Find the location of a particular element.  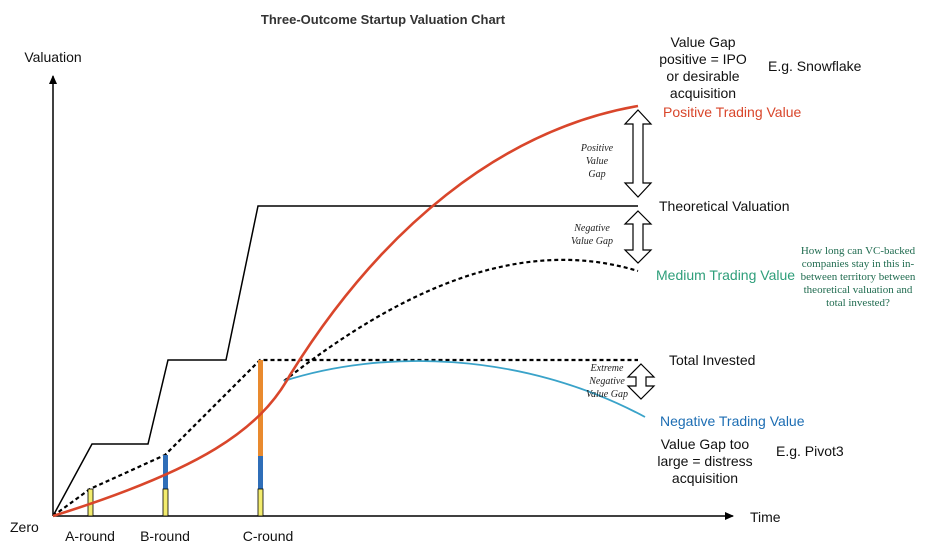

positive-gap-label-1: Positive is located at coordinates (597, 148).